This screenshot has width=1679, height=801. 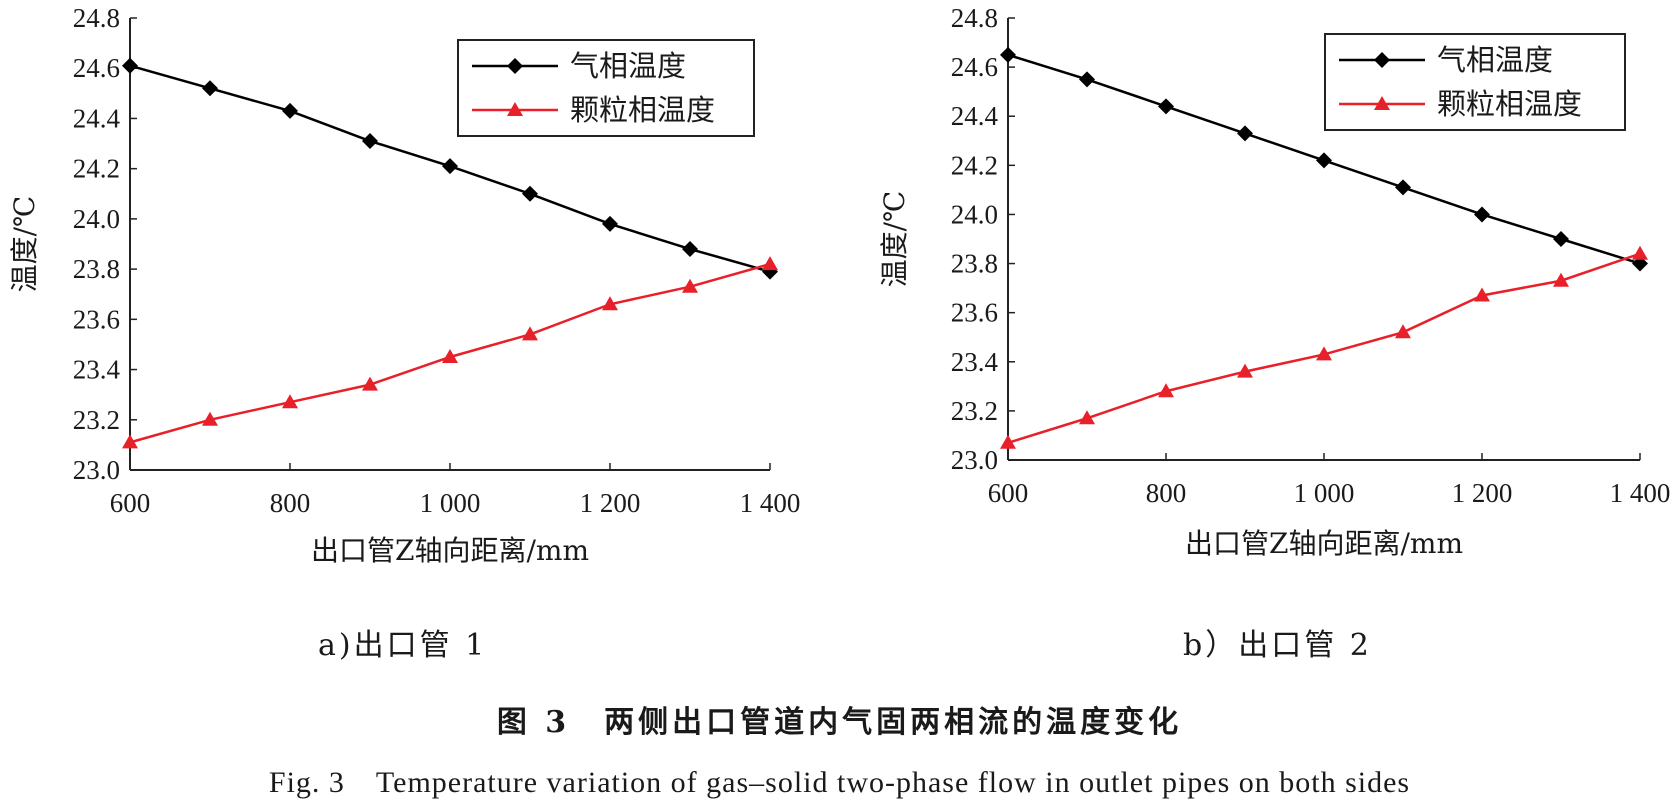 I want to click on subcaption-a: a)出口管 1, so click(x=403, y=645).